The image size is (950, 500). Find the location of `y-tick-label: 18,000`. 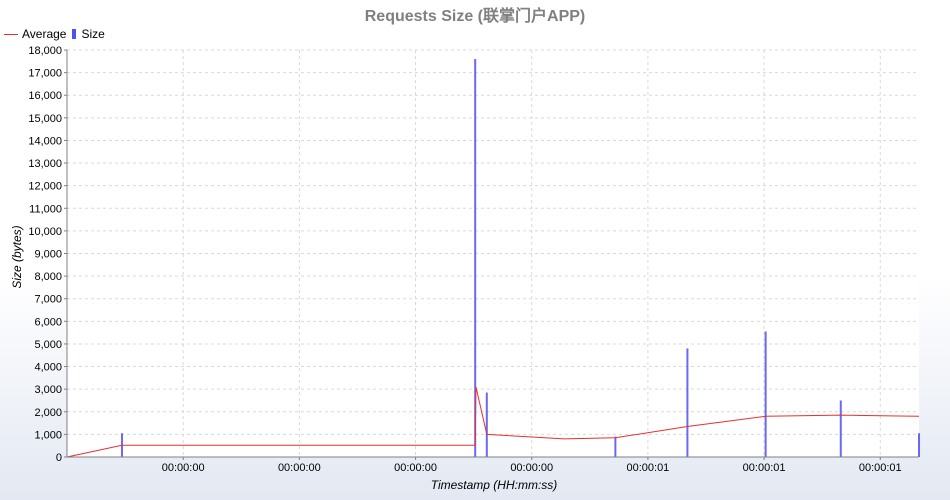

y-tick-label: 18,000 is located at coordinates (45, 51).